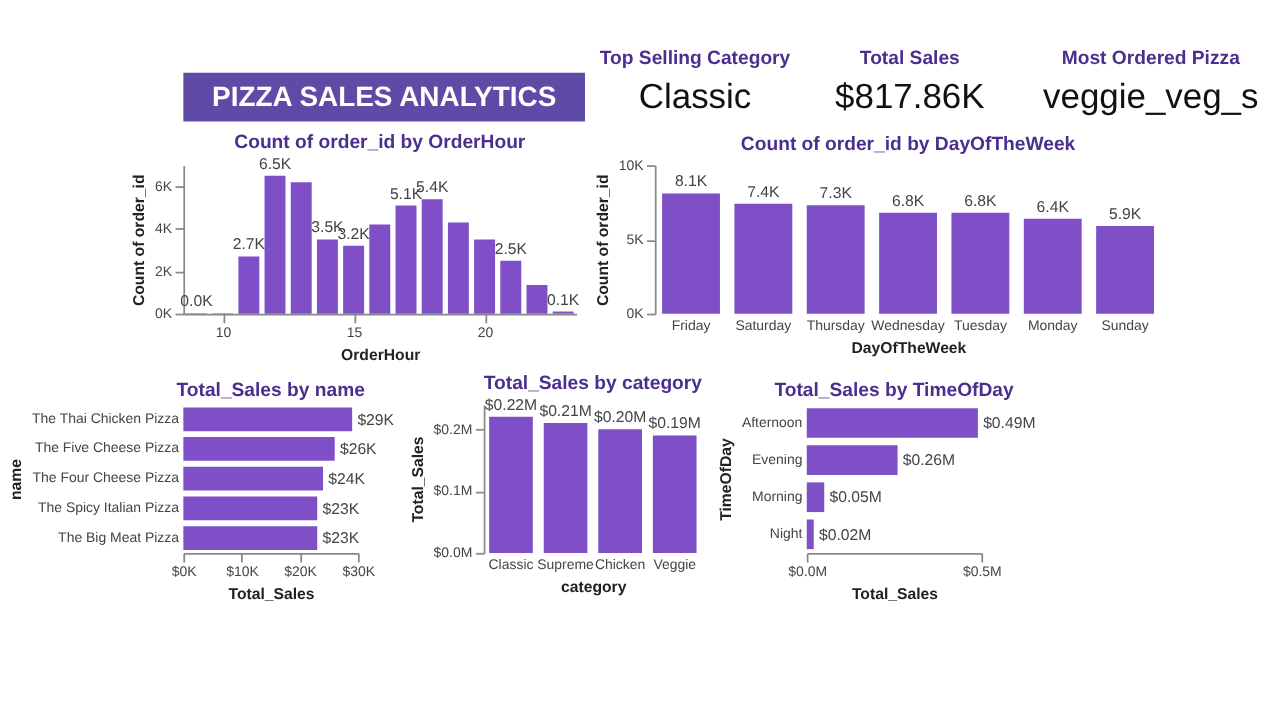  I want to click on data-label: $0.21M, so click(565, 411).